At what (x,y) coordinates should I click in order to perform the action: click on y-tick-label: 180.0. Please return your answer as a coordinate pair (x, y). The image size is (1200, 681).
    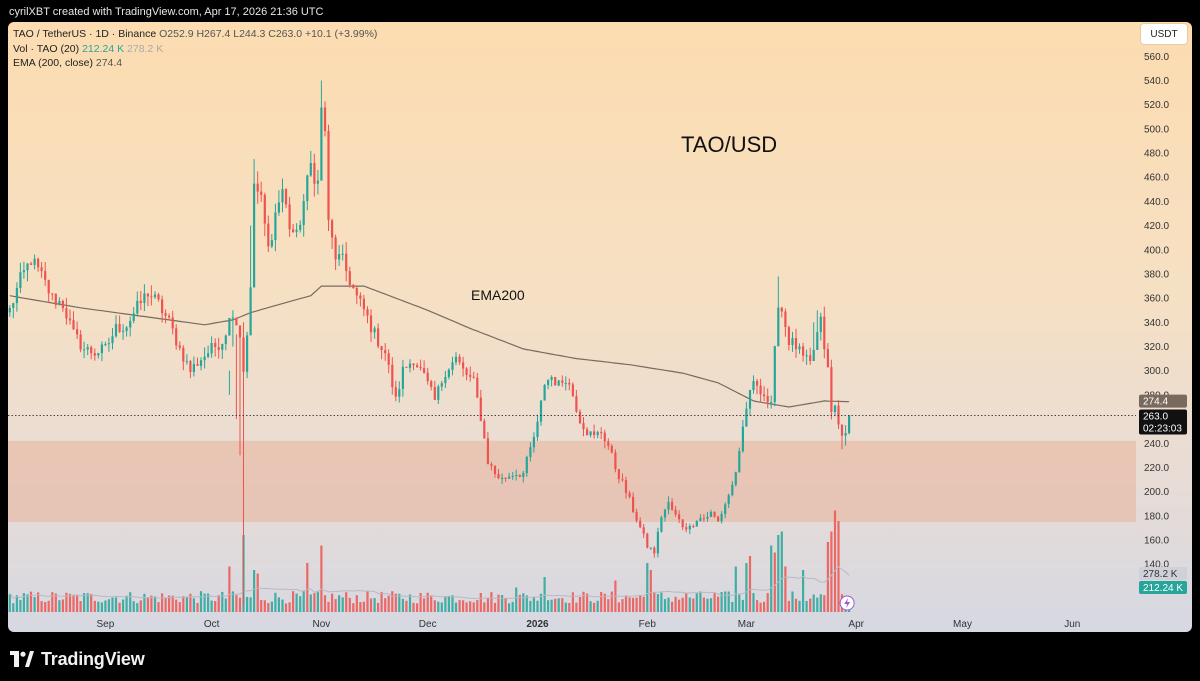
    Looking at the image, I should click on (1156, 516).